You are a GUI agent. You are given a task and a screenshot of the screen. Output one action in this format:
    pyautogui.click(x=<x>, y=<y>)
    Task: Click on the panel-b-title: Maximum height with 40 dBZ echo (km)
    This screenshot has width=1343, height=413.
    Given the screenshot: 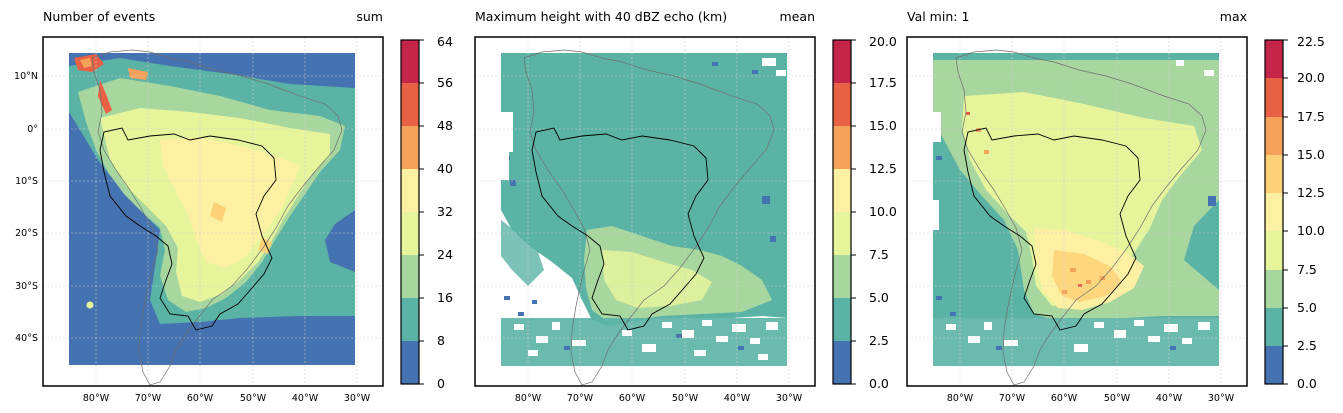 What is the action you would take?
    pyautogui.click(x=601, y=16)
    